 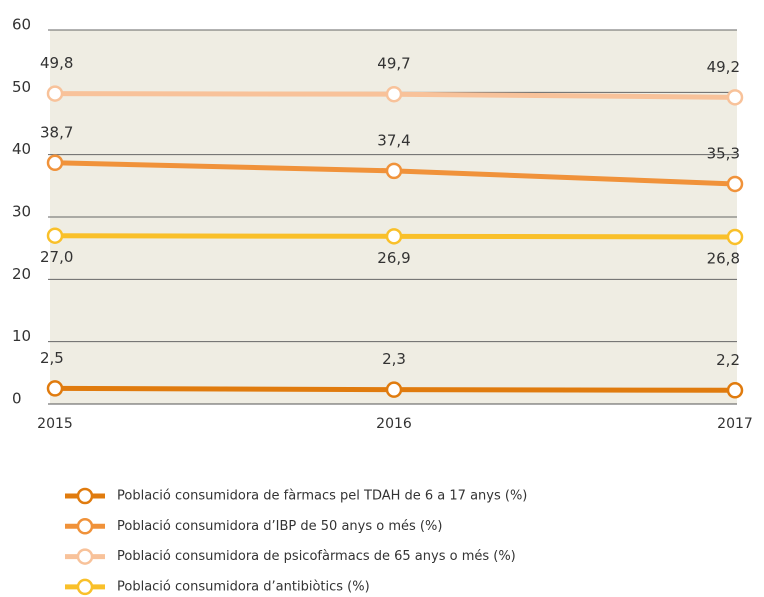 I want to click on value-label: 26,9, so click(x=393, y=258).